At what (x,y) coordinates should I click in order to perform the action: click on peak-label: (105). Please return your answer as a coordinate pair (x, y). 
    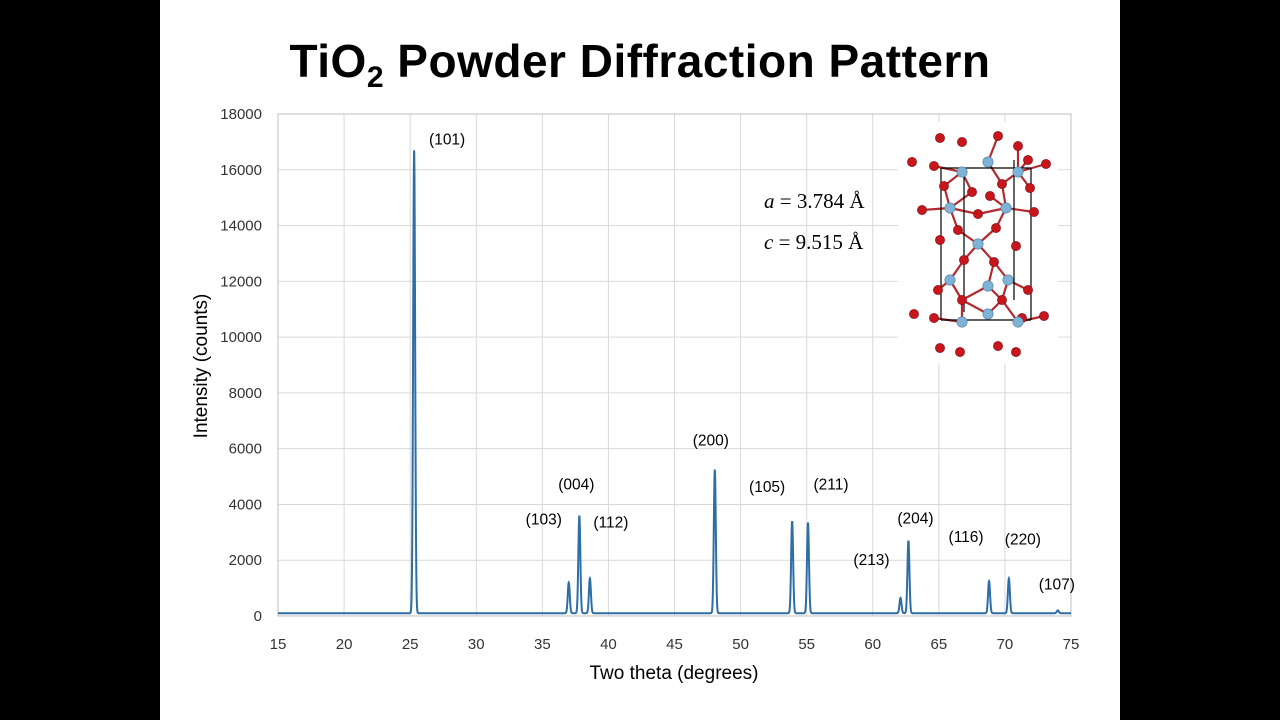
    Looking at the image, I should click on (767, 487).